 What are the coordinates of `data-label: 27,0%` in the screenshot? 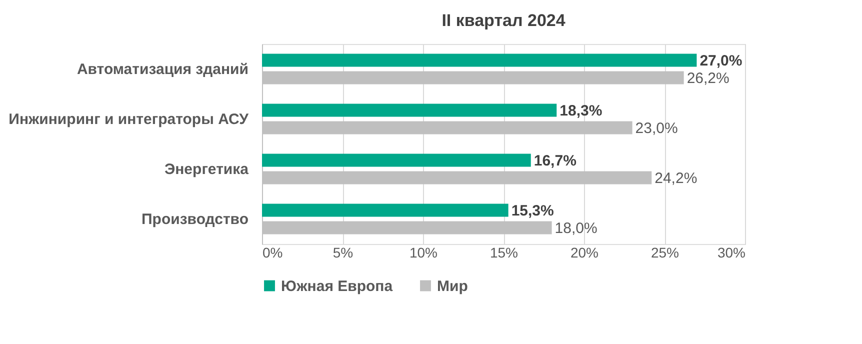 It's located at (721, 61).